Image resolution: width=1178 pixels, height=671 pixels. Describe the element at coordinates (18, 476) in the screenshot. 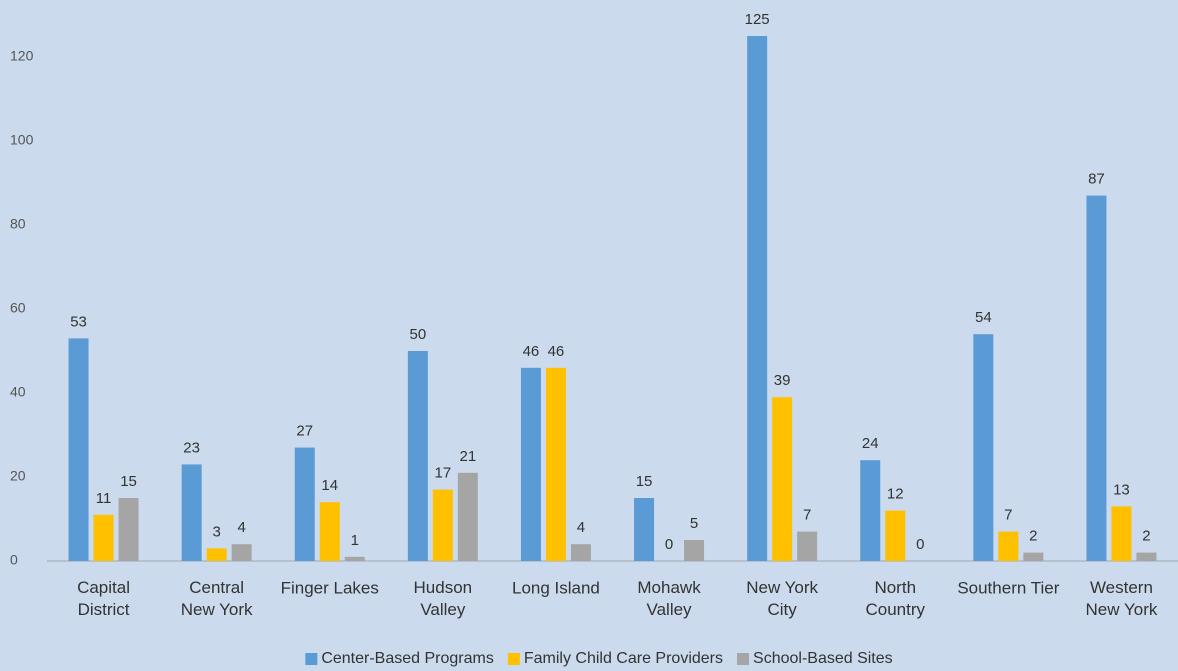

I see `y-tick-label: 20` at that location.